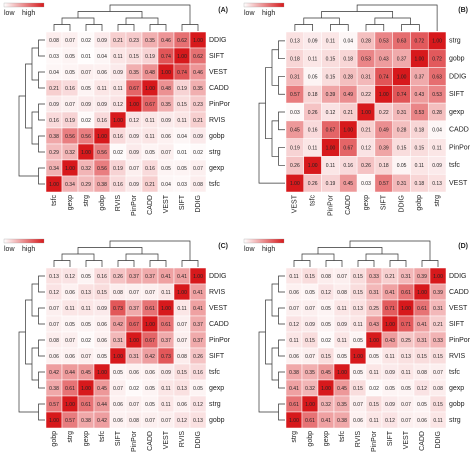 The image size is (474, 469). What do you see at coordinates (422, 277) in the screenshot?
I see `cell-value: 0.39` at bounding box center [422, 277].